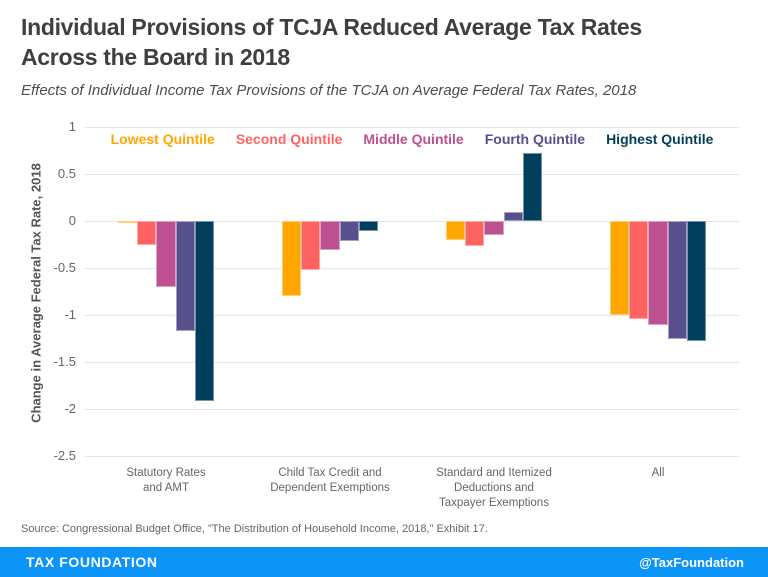  Describe the element at coordinates (660, 139) in the screenshot. I see `legend-item-highest-quintile: Highest Quintile` at that location.